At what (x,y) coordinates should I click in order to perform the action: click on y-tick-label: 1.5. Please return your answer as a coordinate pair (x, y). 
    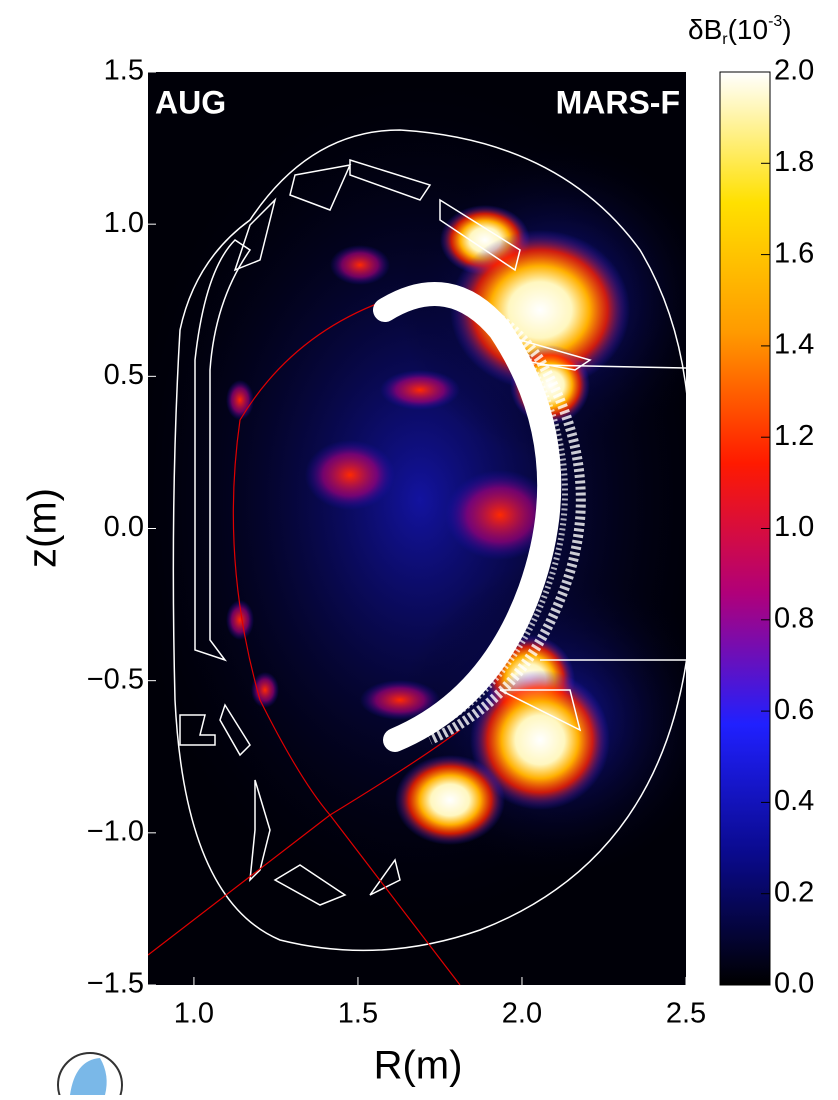
    Looking at the image, I should click on (124, 71).